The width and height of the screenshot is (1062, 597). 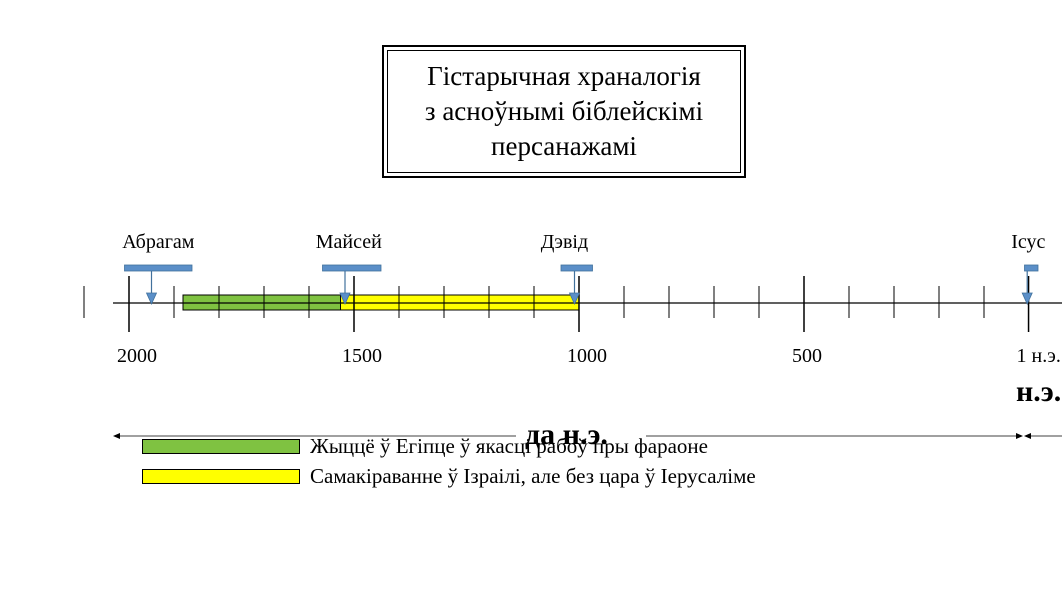 What do you see at coordinates (807, 356) in the screenshot?
I see `tick-label: 500` at bounding box center [807, 356].